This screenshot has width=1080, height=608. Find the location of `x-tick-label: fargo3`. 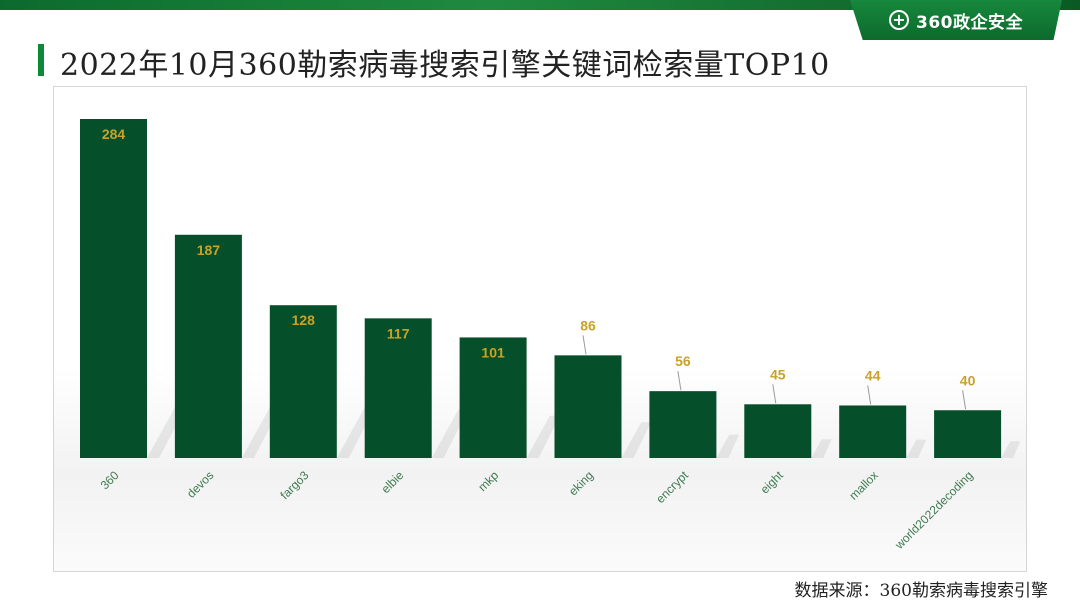

x-tick-label: fargo3 is located at coordinates (294, 485).